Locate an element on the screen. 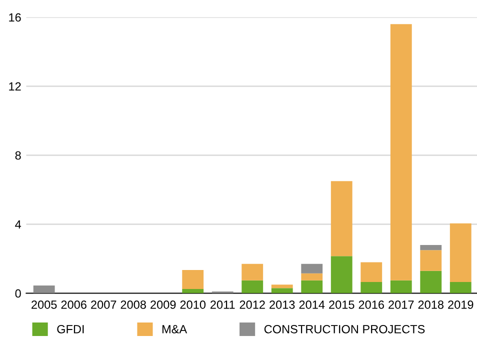 The width and height of the screenshot is (477, 345). x-tick-label: 2009 is located at coordinates (163, 304).